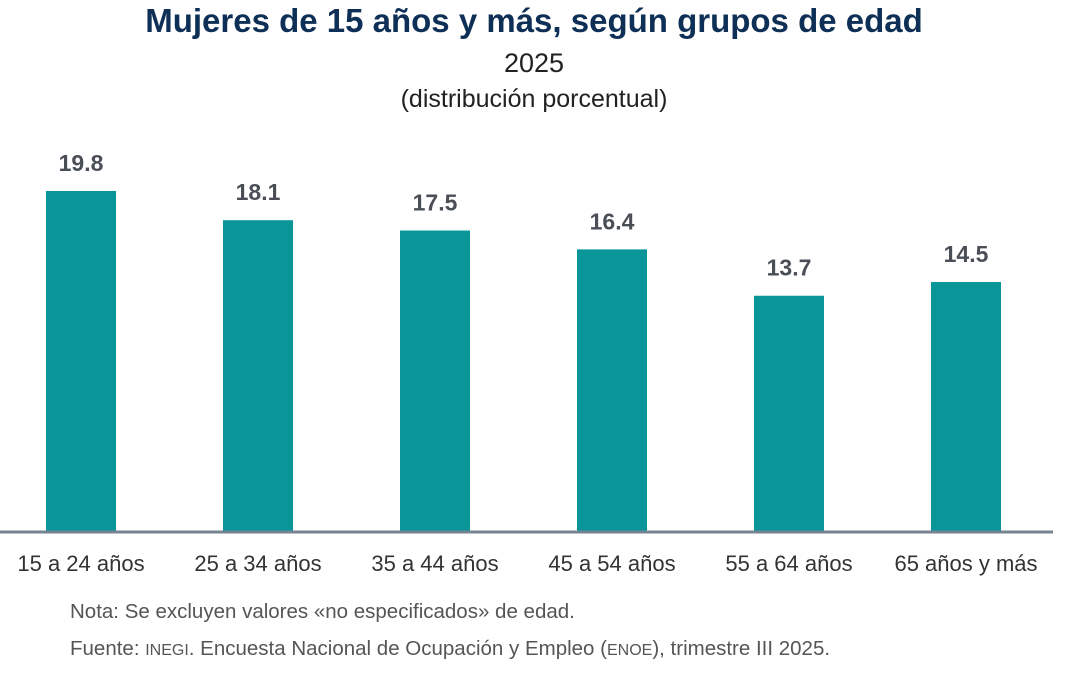 The image size is (1068, 673). I want to click on source-inegi: INEGI, so click(167, 650).